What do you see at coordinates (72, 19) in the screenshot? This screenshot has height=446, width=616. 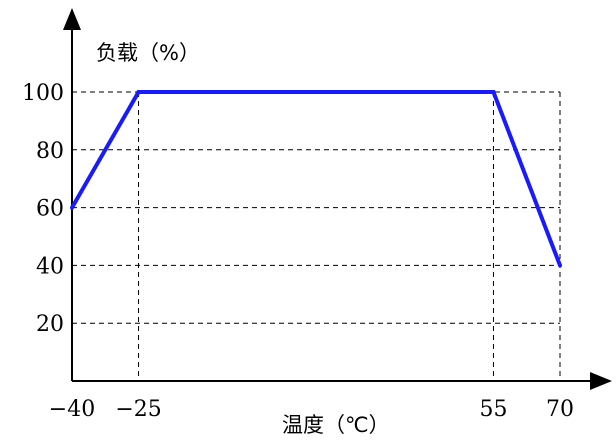 I see `y-axis-arrow` at bounding box center [72, 19].